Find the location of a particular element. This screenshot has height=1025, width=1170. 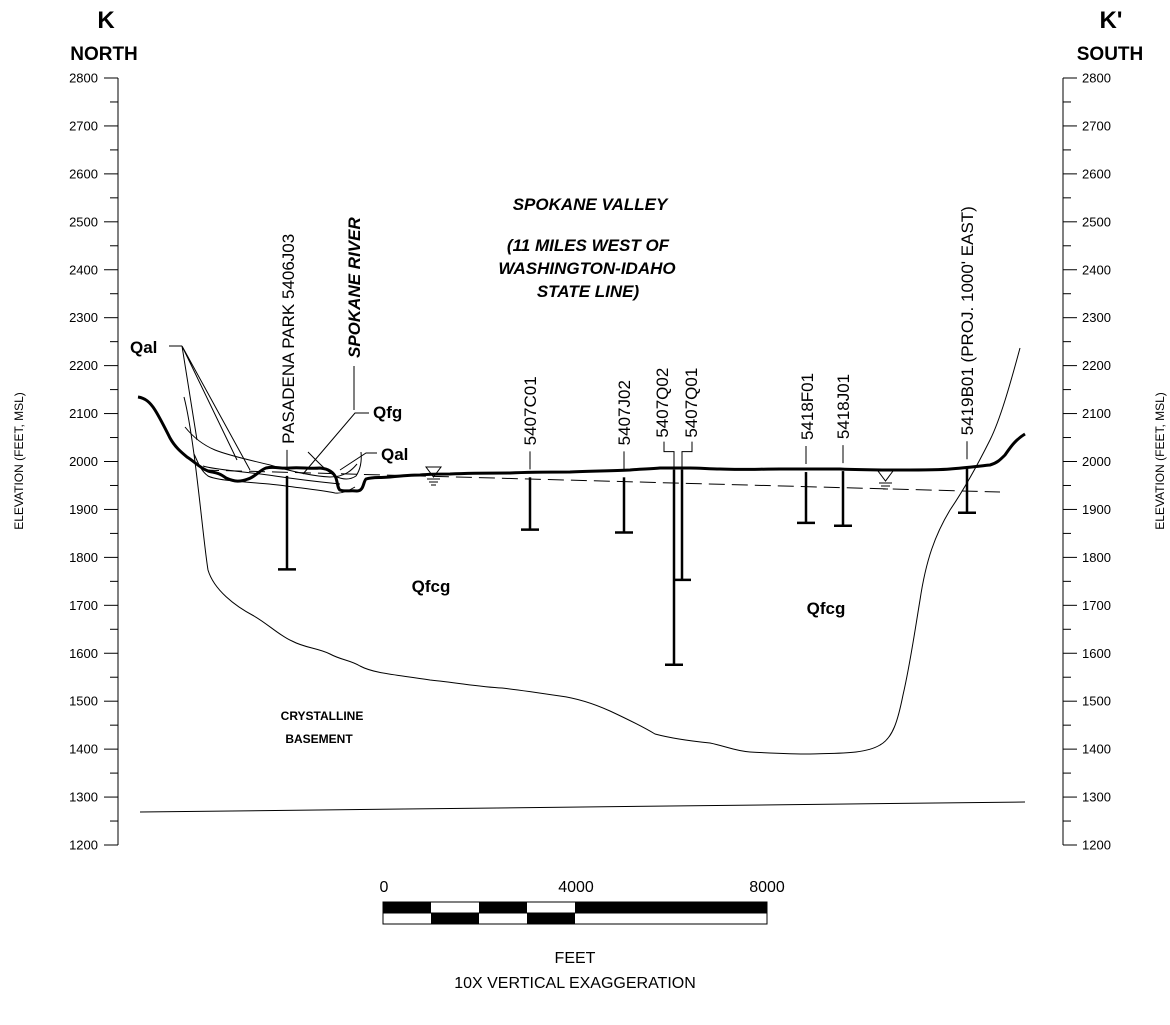

left-axis-tick-label: 2000 is located at coordinates (83, 461).